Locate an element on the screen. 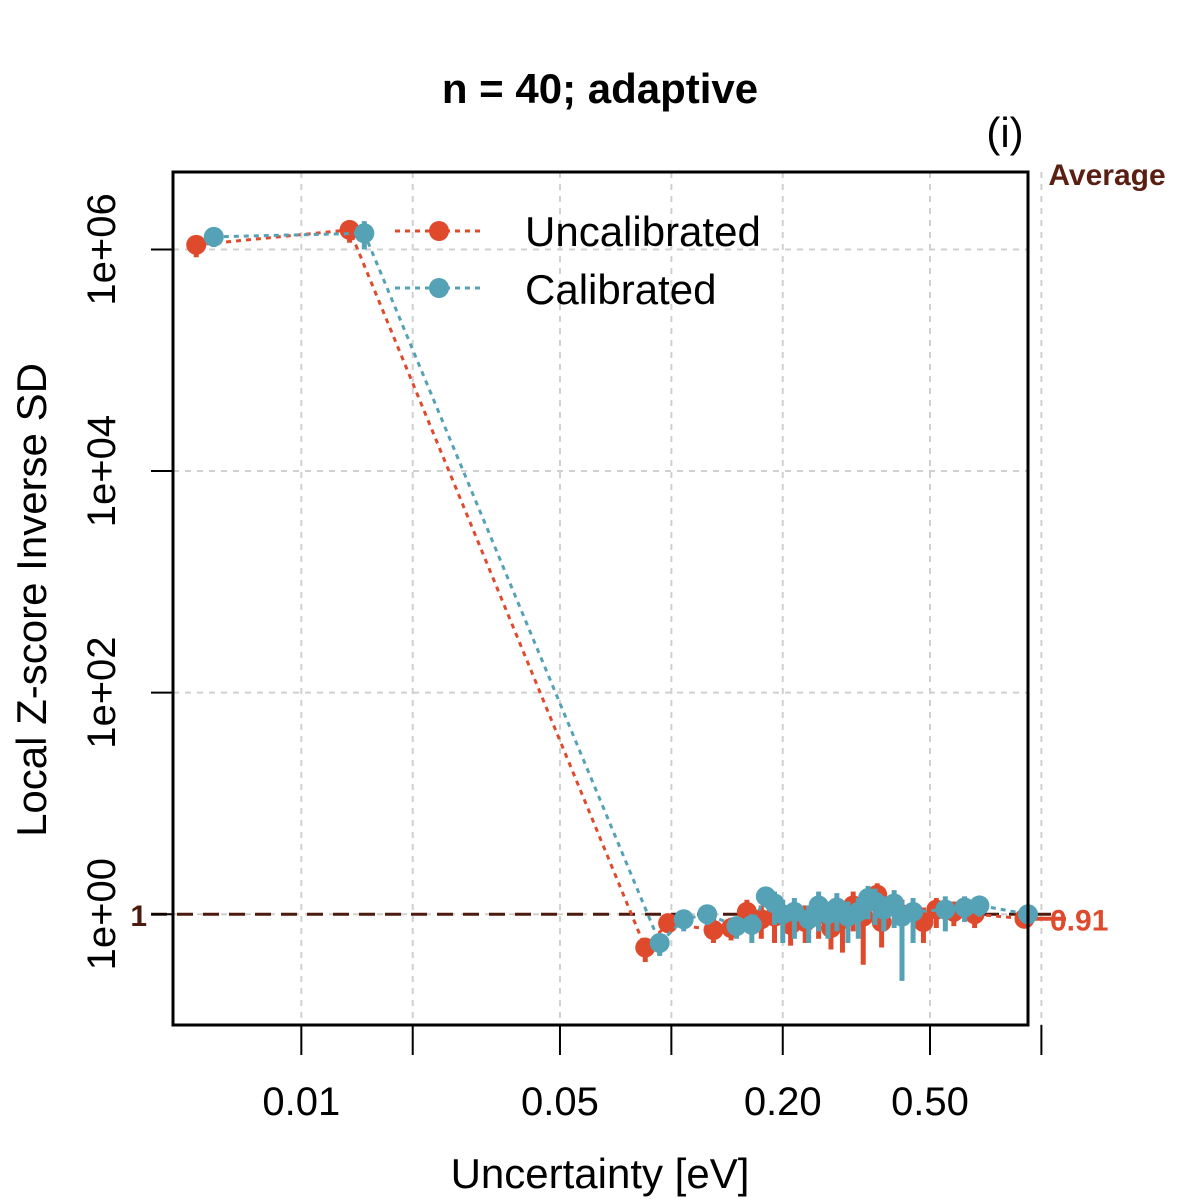 Image resolution: width=1200 pixels, height=1200 pixels. x-axis-label: Uncertainty [eV] is located at coordinates (600, 1173).